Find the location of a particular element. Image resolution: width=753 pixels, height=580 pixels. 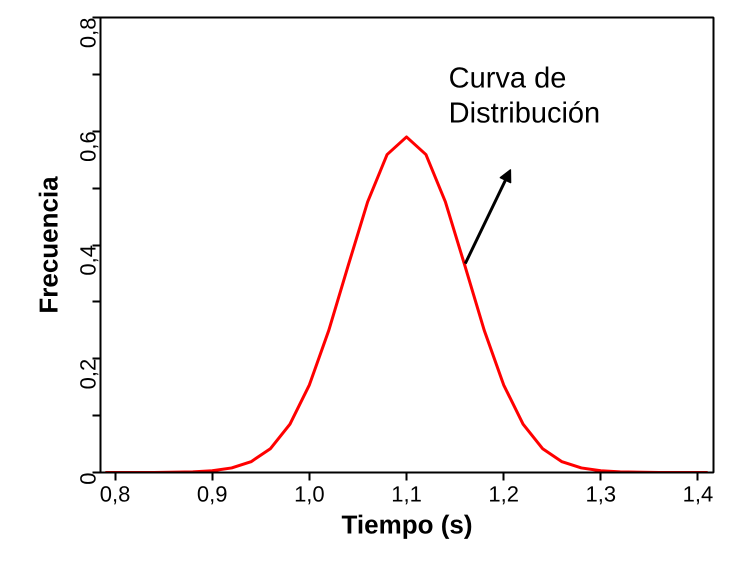

x-tick-label: 1,2 is located at coordinates (503, 494).